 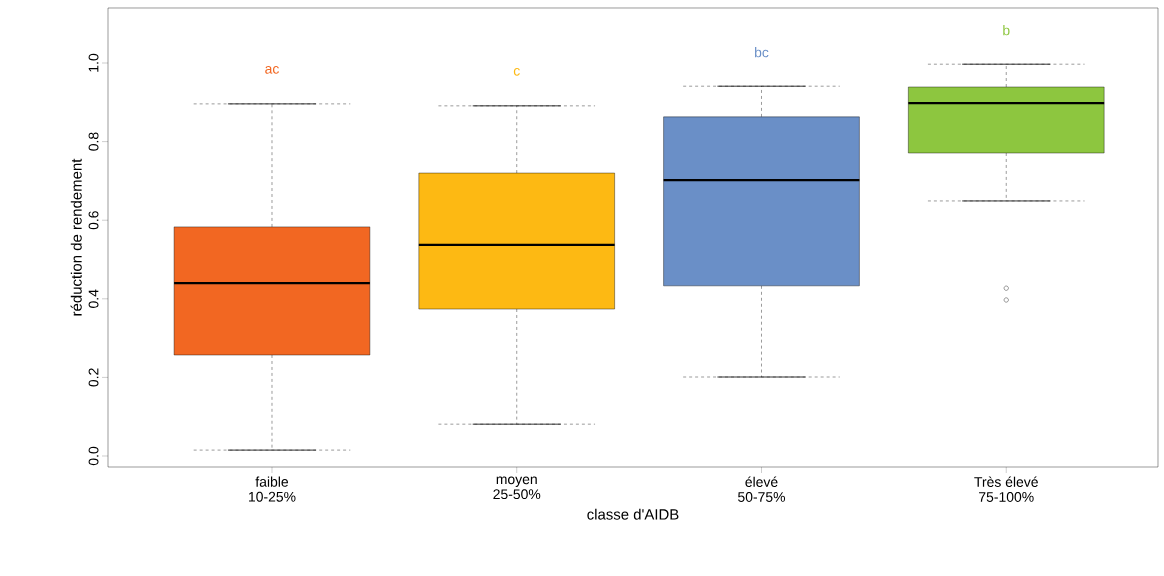 I want to click on y-axis-title: réduction de rendement, so click(x=76, y=237).